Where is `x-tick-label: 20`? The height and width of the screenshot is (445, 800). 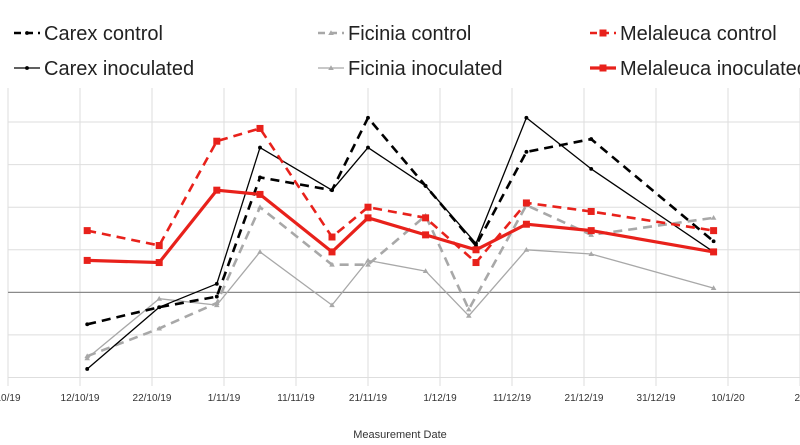
x-tick-label: 20 is located at coordinates (797, 398).